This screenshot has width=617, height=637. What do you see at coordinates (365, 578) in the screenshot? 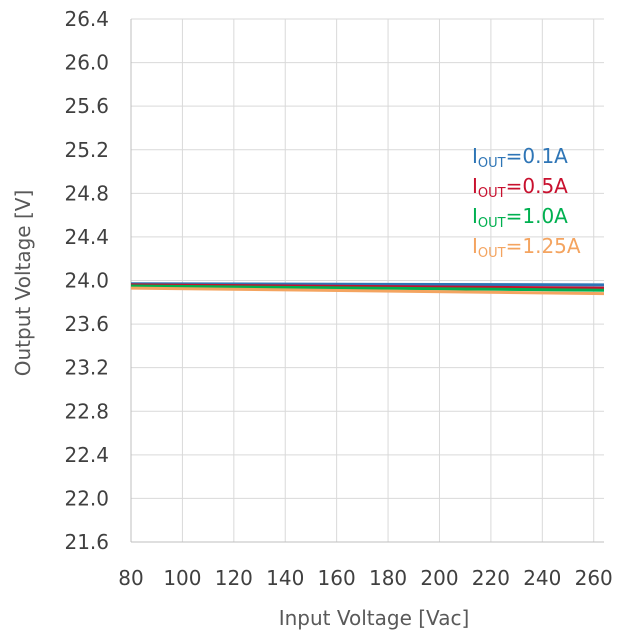
I see `x-tick-labels: 80 100 120 140 160 180 200 220 240 260` at bounding box center [365, 578].